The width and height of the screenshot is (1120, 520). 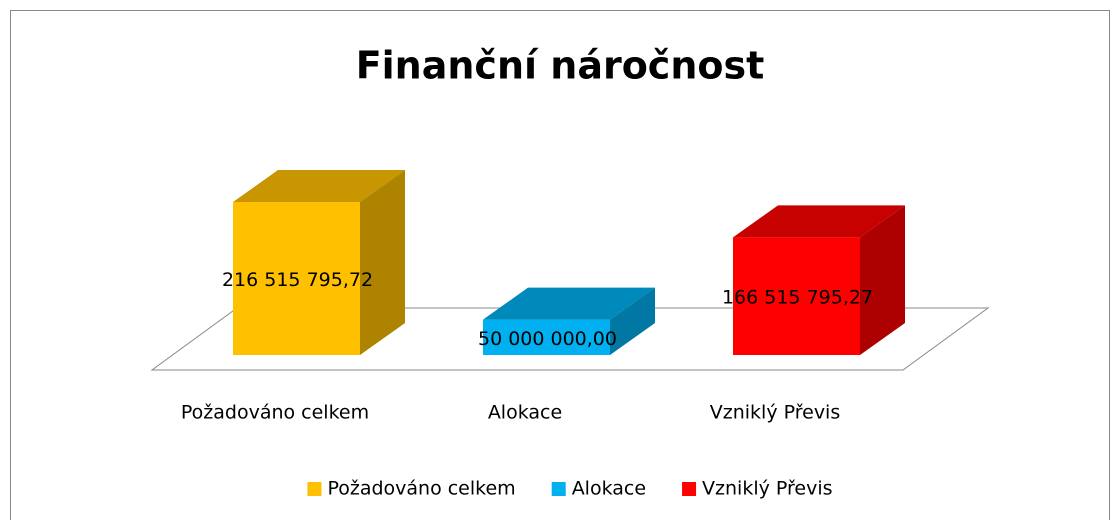 I want to click on x-tick-label: Alokace, so click(x=525, y=413).